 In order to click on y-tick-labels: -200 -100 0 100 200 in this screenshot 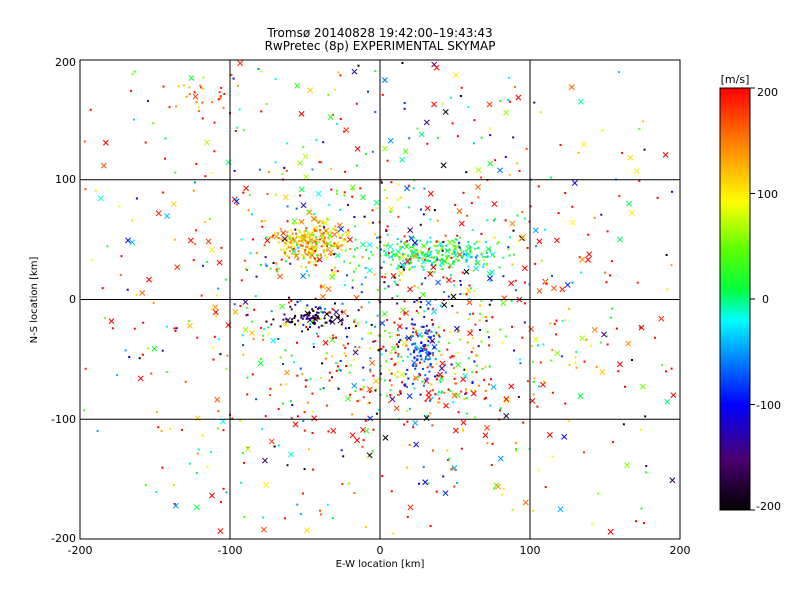, I will do `click(63, 300)`.